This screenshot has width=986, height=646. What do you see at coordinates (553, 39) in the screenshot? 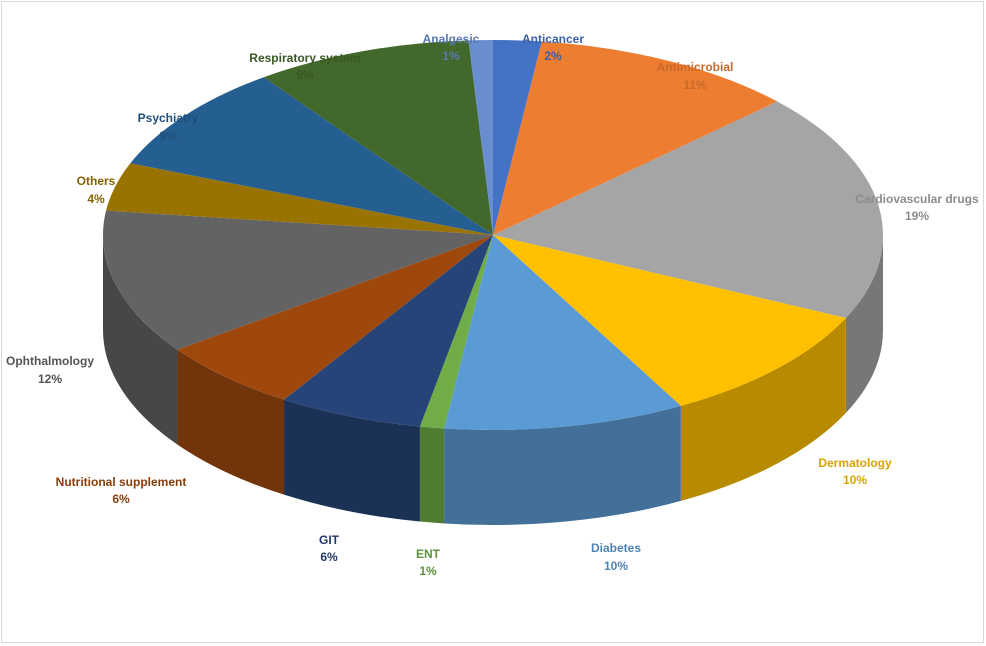
I see `category-label: Anticancer` at bounding box center [553, 39].